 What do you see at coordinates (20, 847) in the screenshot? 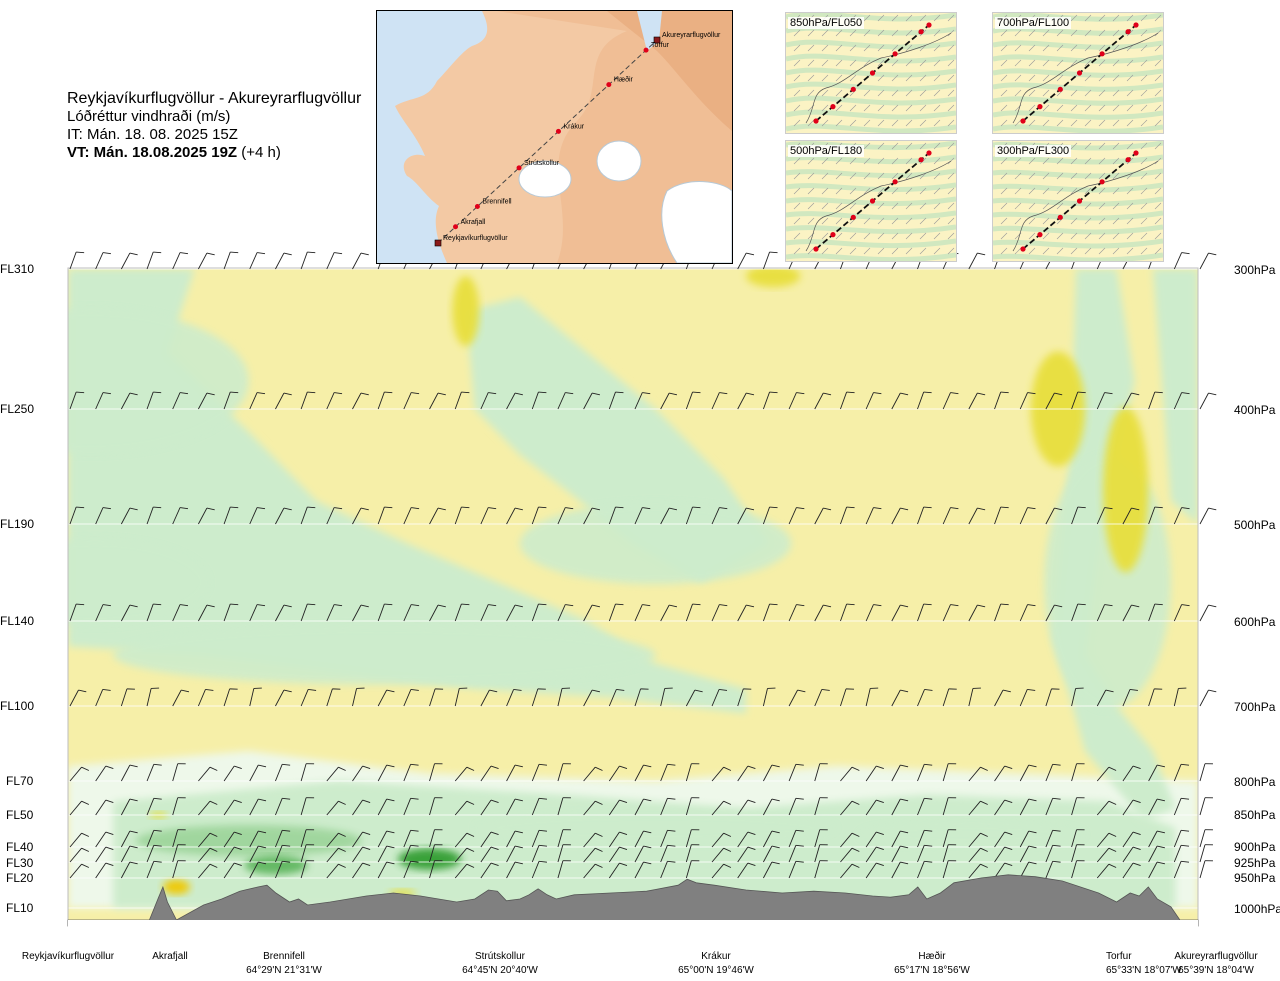
I see `fl-label: FL40` at bounding box center [20, 847].